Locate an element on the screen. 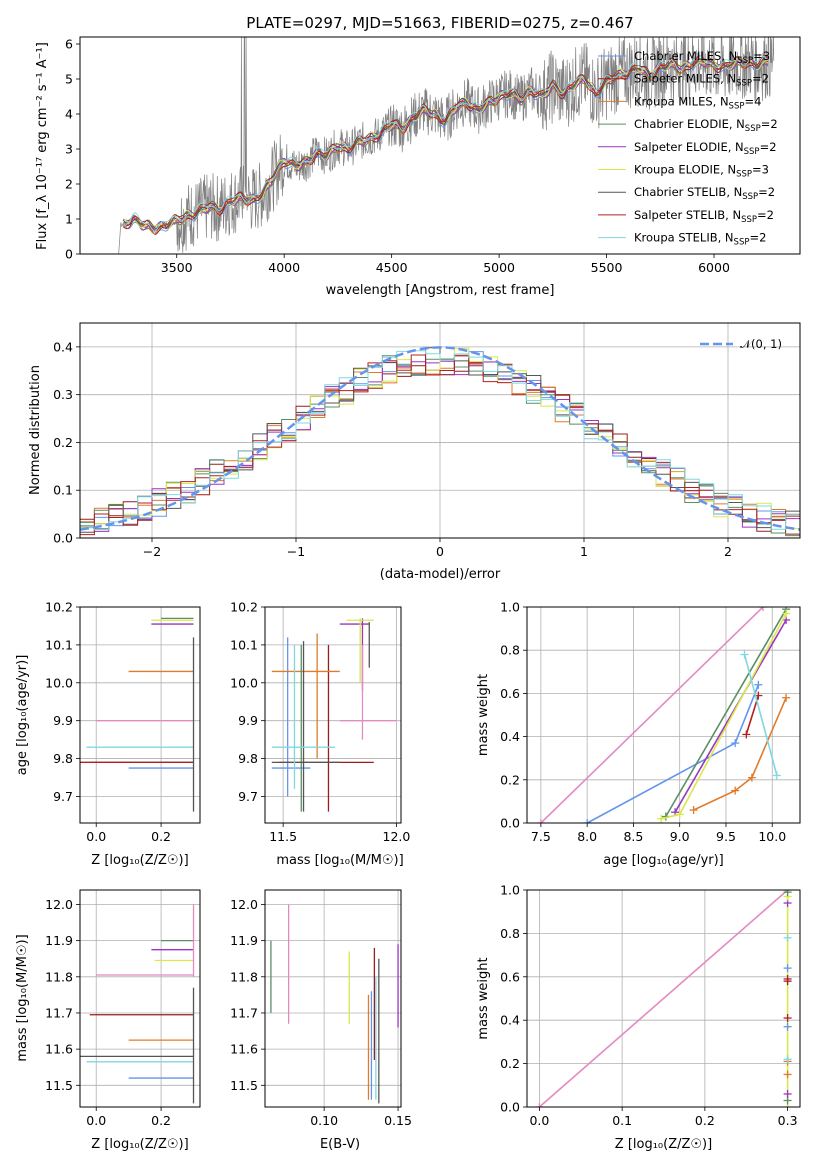 The height and width of the screenshot is (1170, 819). legend-count: =4 is located at coordinates (752, 101).